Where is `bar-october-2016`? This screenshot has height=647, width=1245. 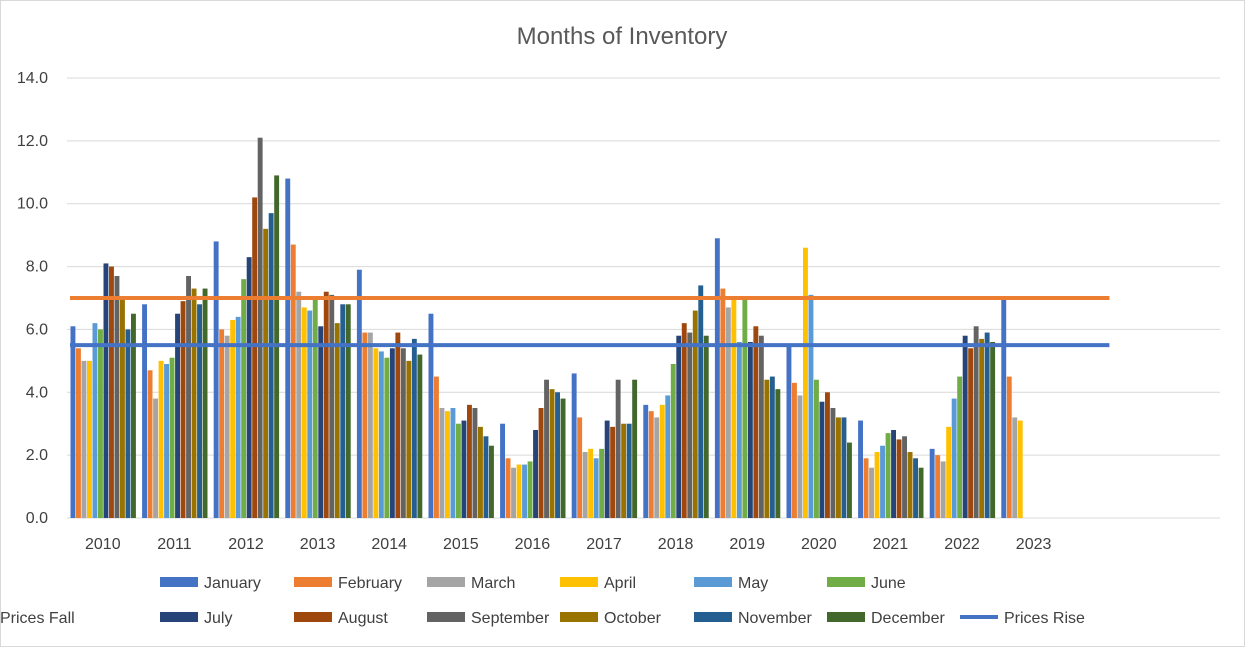 bar-october-2016 is located at coordinates (552, 453).